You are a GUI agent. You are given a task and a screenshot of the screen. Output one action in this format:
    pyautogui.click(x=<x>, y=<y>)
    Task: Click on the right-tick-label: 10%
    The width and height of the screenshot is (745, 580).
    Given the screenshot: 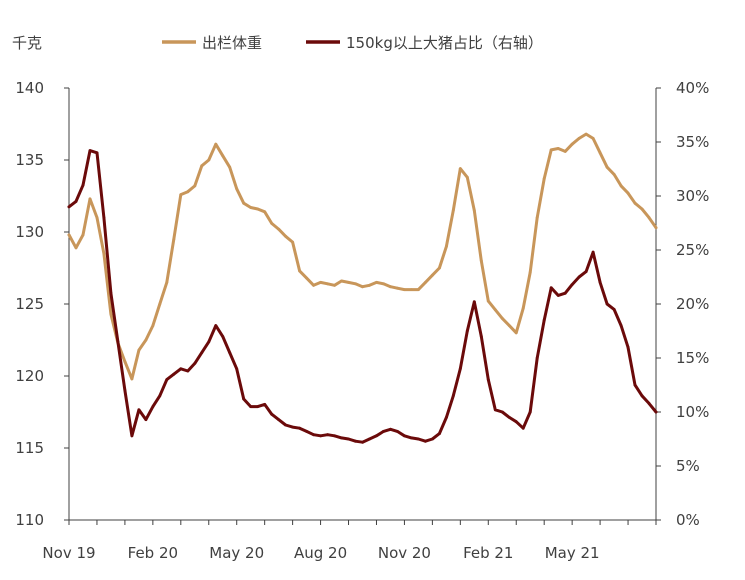 What is the action you would take?
    pyautogui.click(x=692, y=412)
    